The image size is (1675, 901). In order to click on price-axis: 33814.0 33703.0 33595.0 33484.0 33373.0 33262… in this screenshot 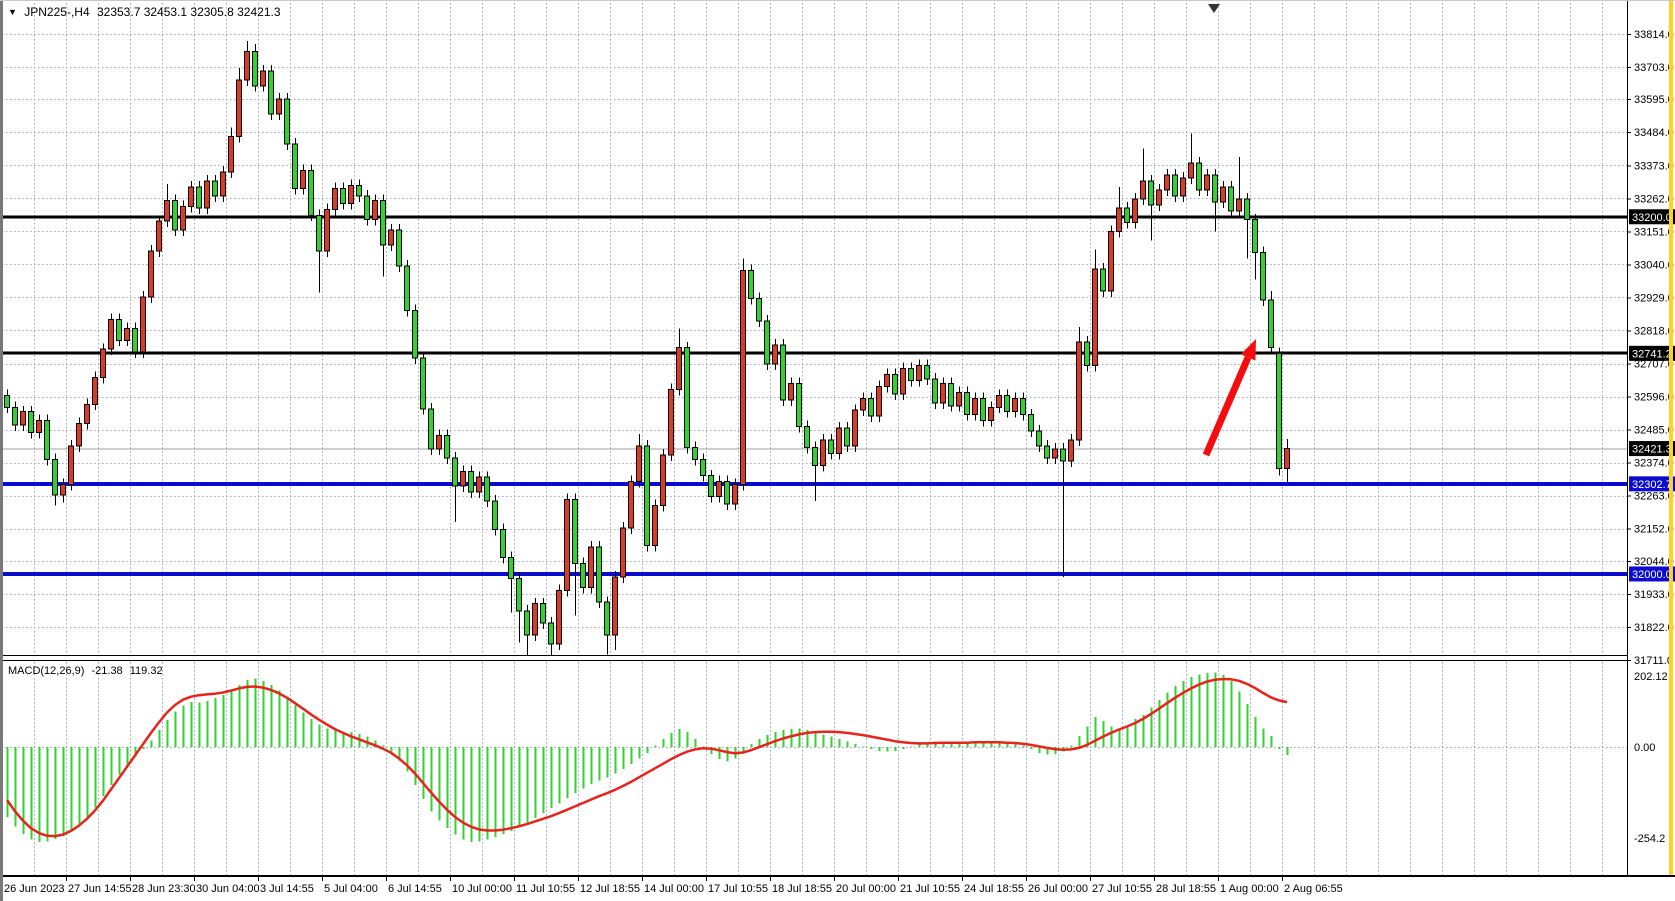, I will do `click(1651, 438)`.